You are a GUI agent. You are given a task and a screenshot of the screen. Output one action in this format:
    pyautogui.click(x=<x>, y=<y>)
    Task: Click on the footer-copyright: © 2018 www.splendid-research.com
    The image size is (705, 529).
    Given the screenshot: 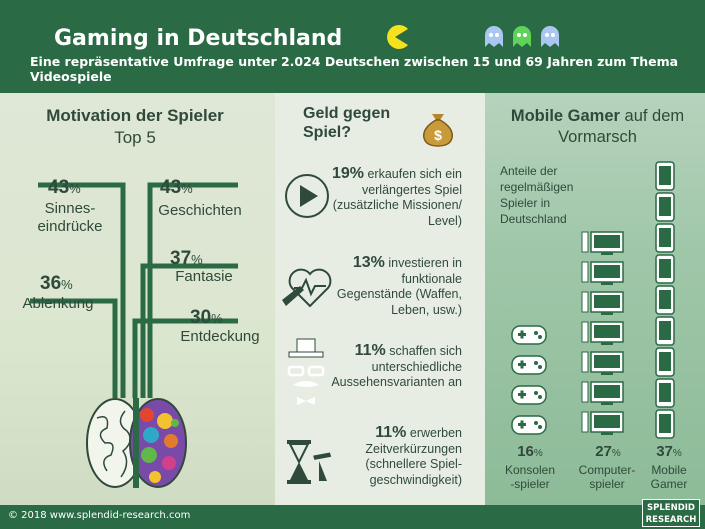 What is the action you would take?
    pyautogui.click(x=99, y=515)
    